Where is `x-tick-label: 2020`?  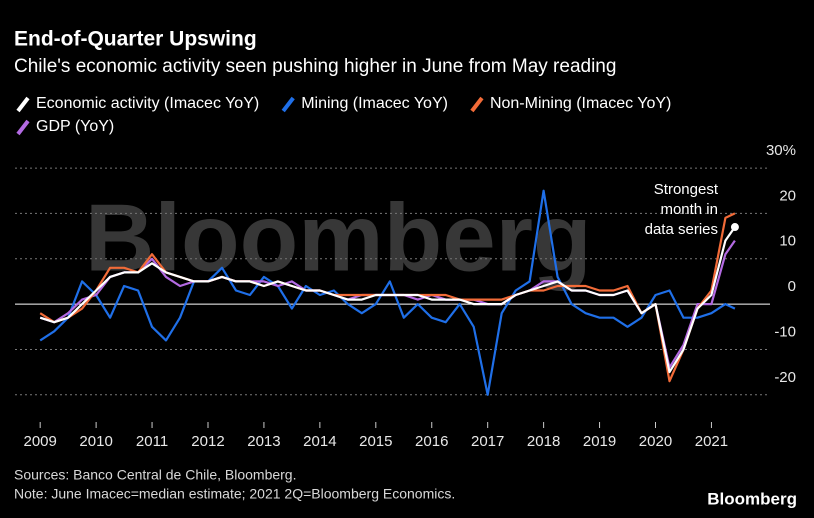
x-tick-label: 2020 is located at coordinates (655, 441).